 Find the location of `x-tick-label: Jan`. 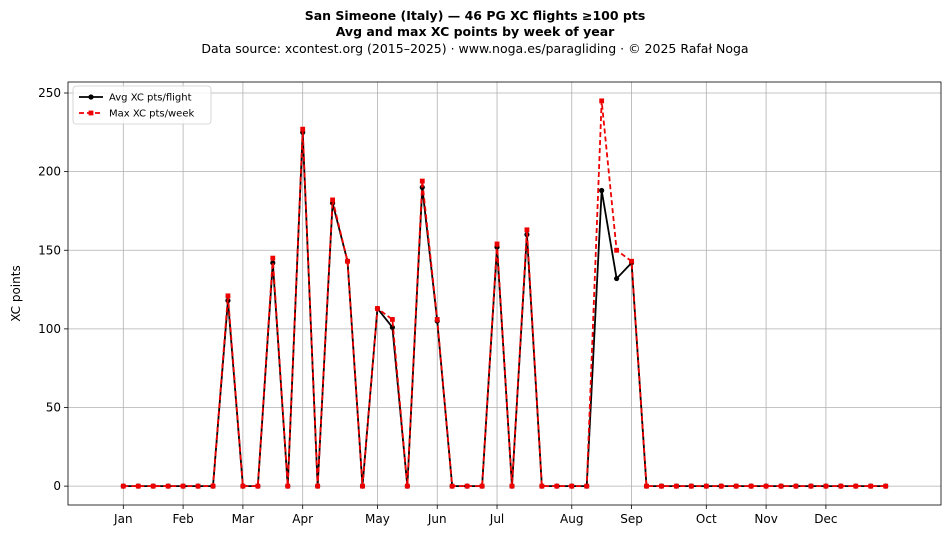

x-tick-label: Jan is located at coordinates (123, 519).